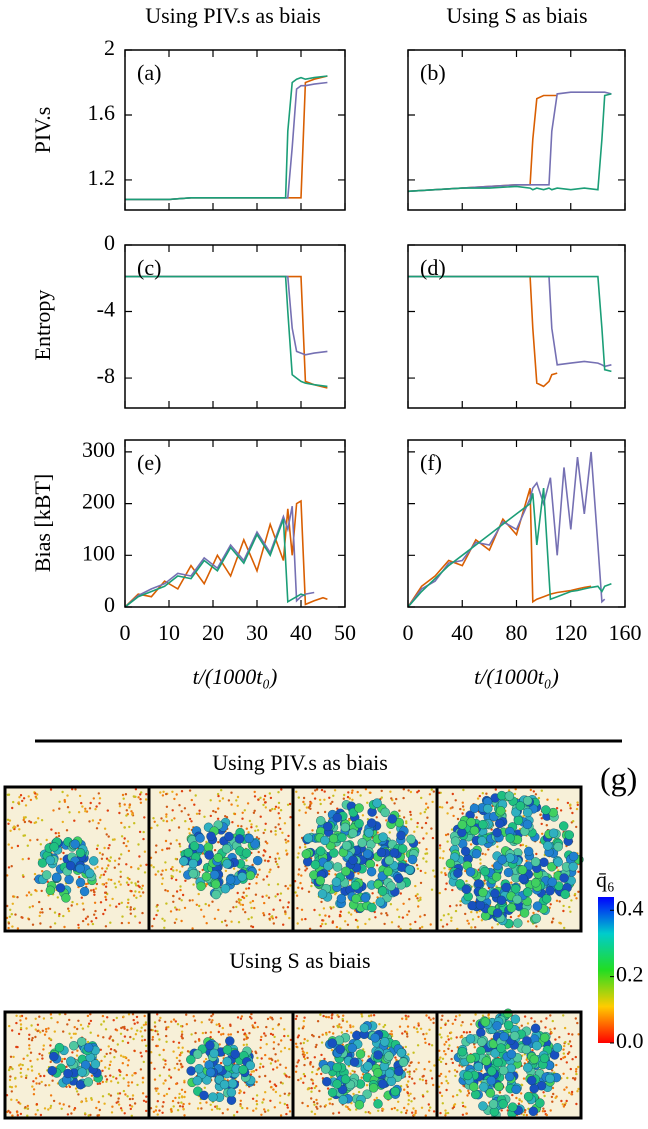 This screenshot has width=648, height=1129. What do you see at coordinates (431, 462) in the screenshot?
I see `panel-label: (f)` at bounding box center [431, 462].